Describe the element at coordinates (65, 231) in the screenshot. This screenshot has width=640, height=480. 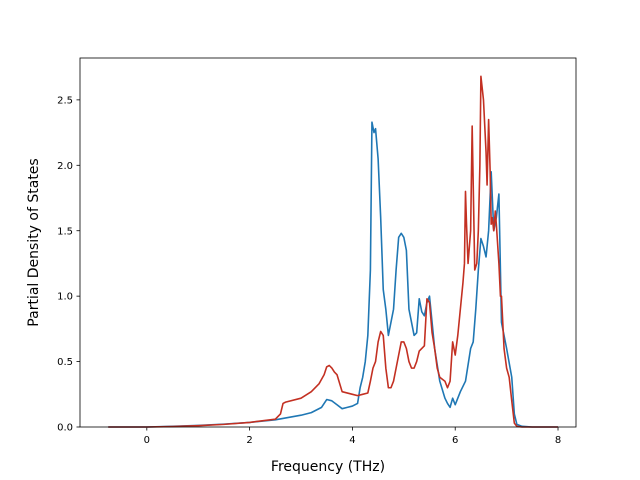
I see `y-tick-label: 1.5` at that location.